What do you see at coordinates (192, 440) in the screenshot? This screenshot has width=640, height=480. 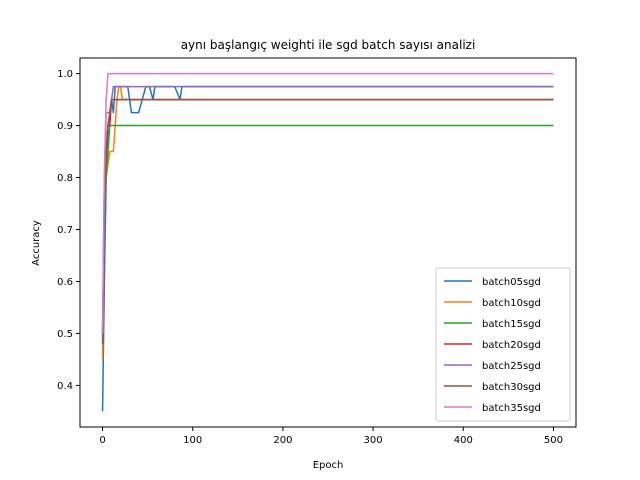 I see `x-tick-label: 100` at bounding box center [192, 440].